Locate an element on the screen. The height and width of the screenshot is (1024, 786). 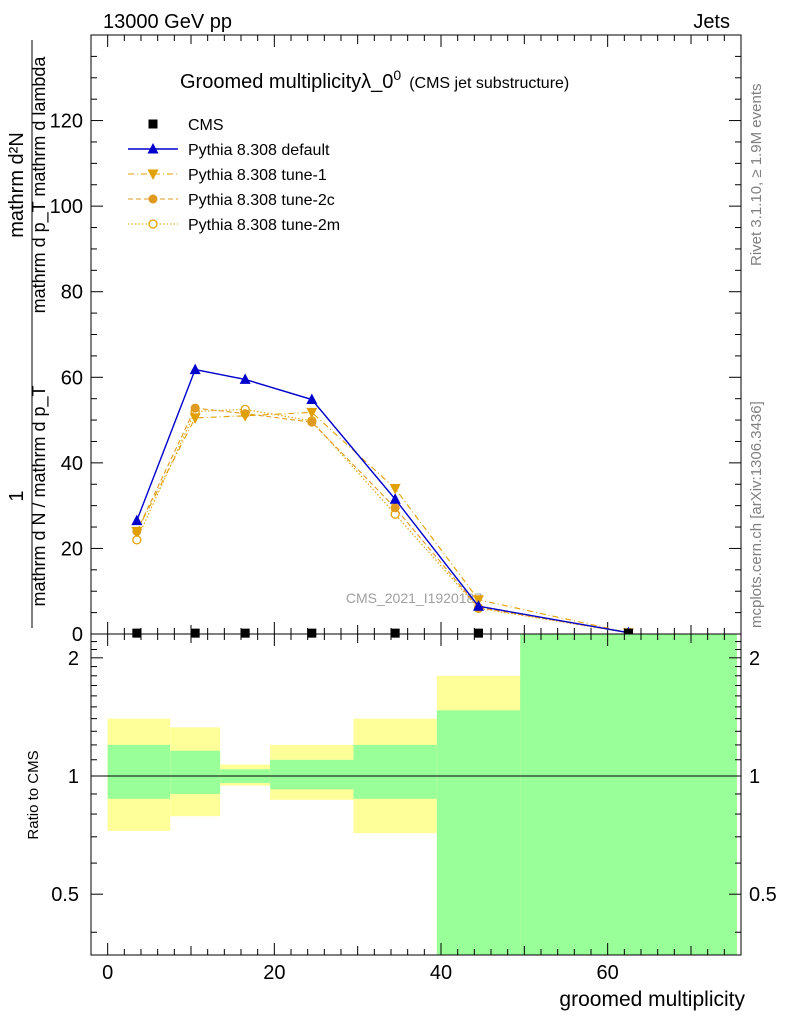
series-tune1 is located at coordinates (382, 523).